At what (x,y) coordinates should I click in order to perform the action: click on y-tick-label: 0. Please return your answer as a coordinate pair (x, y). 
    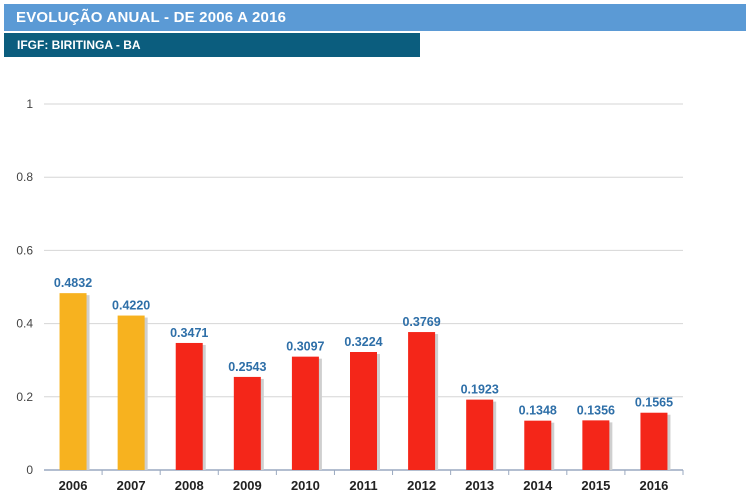
    Looking at the image, I should click on (29, 470).